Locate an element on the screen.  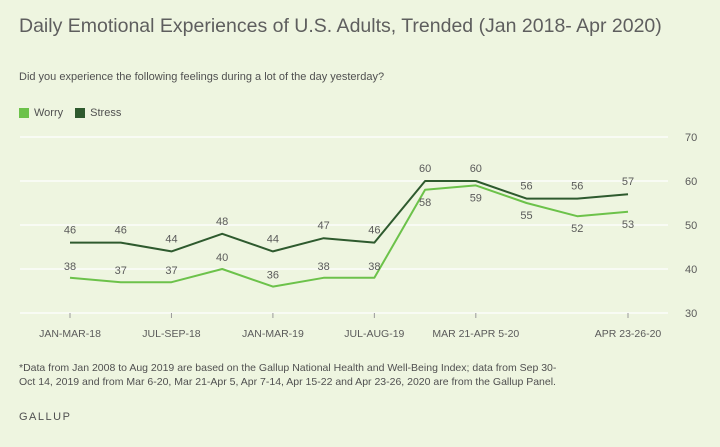
series-line-stress is located at coordinates (349, 216).